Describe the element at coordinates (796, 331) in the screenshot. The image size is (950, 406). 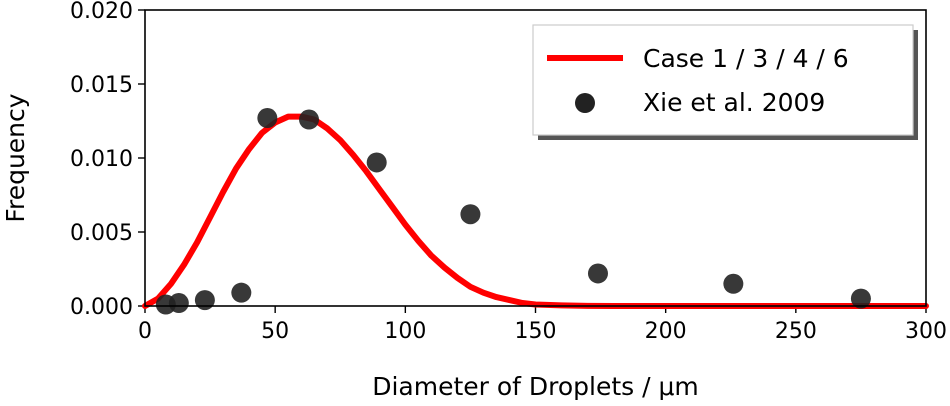
I see `x-tick-label: 250` at that location.